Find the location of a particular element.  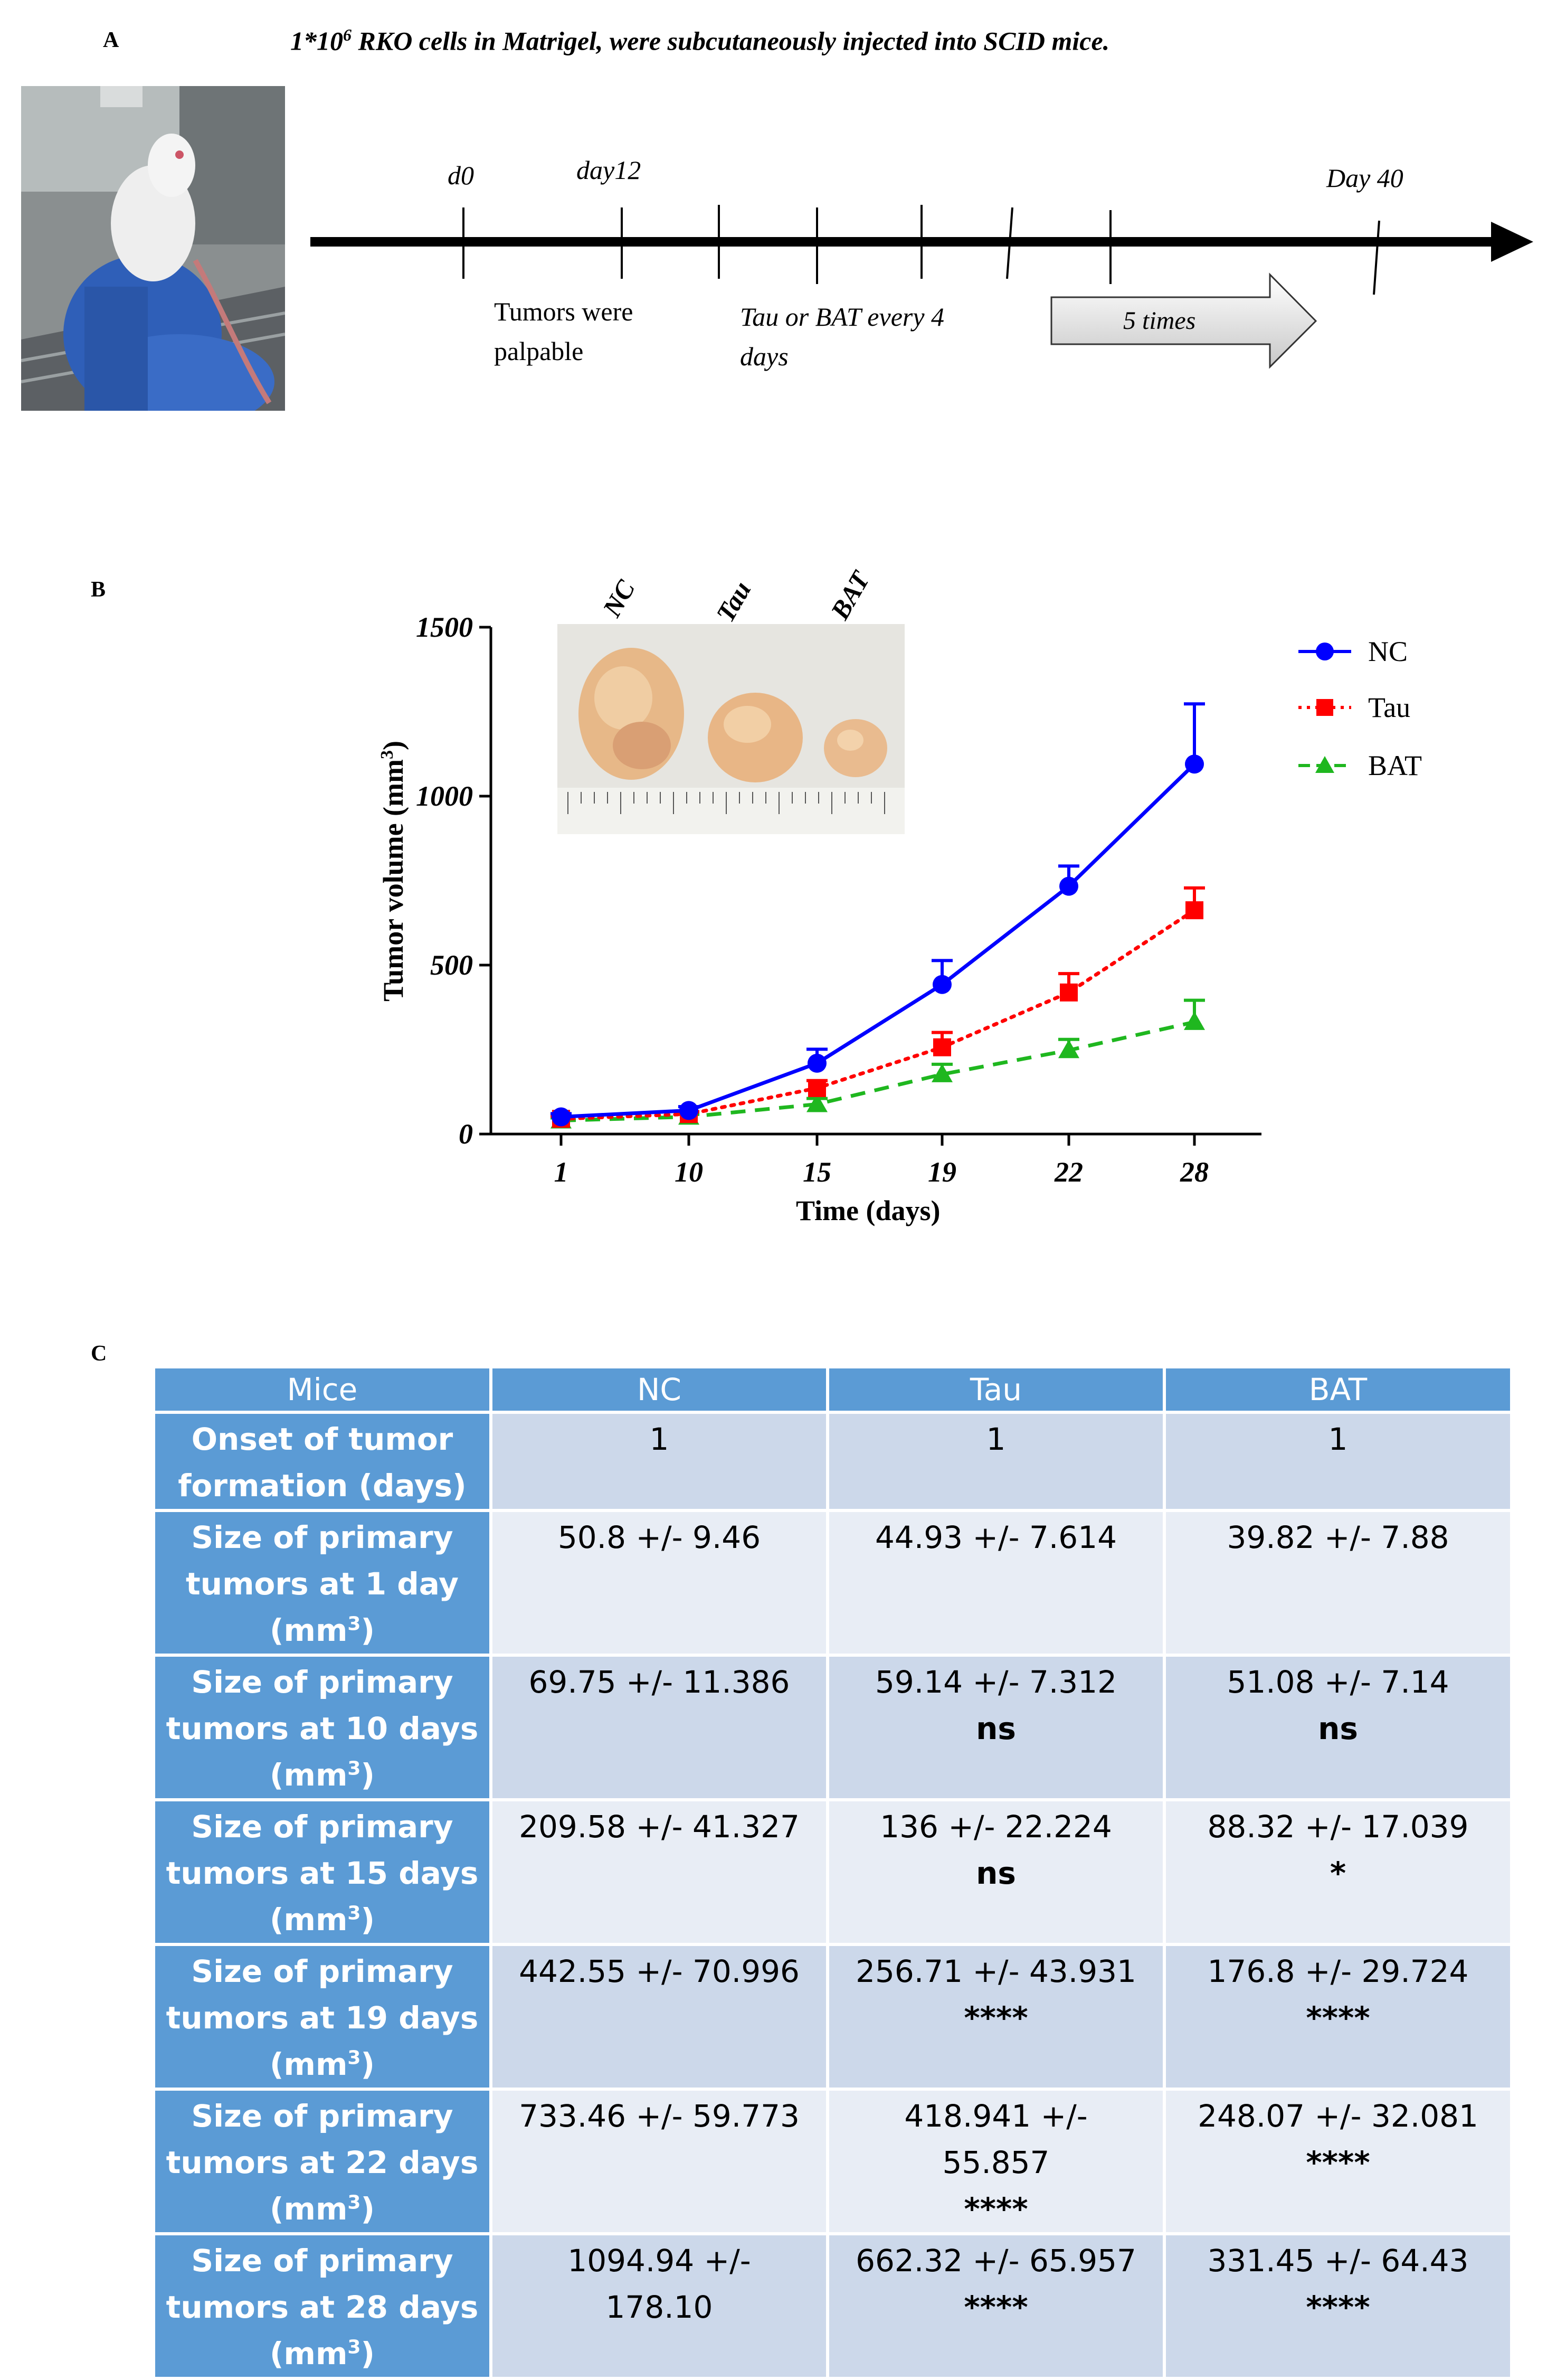

x-tick-label-1: 1 is located at coordinates (561, 1172).